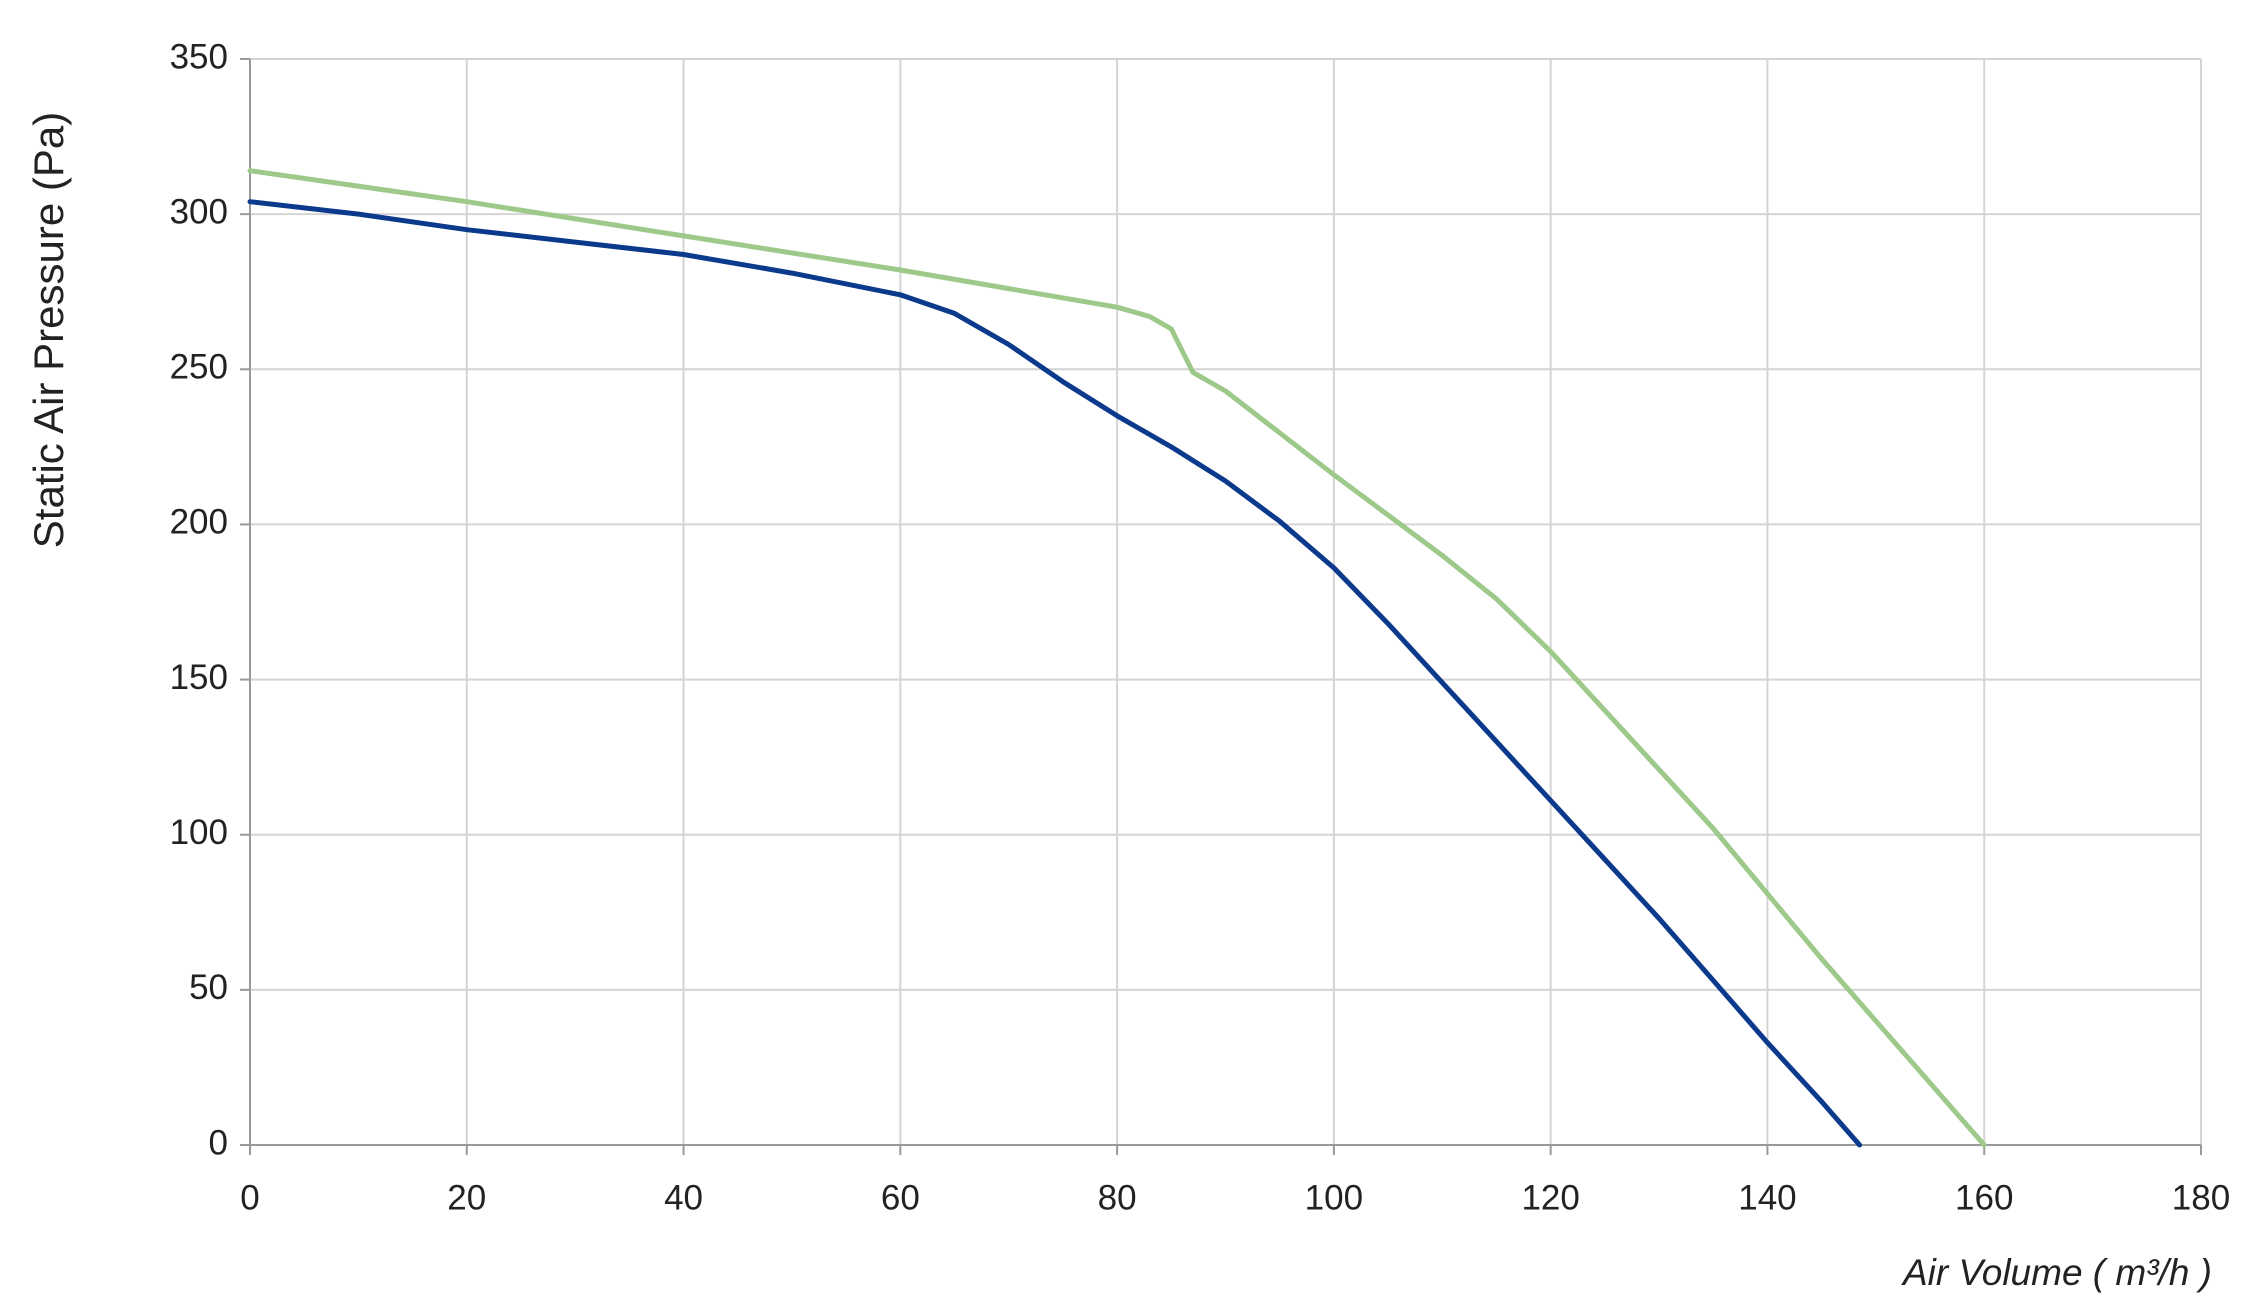 The height and width of the screenshot is (1313, 2257). What do you see at coordinates (249, 1197) in the screenshot?
I see `x-tick-label: 0` at bounding box center [249, 1197].